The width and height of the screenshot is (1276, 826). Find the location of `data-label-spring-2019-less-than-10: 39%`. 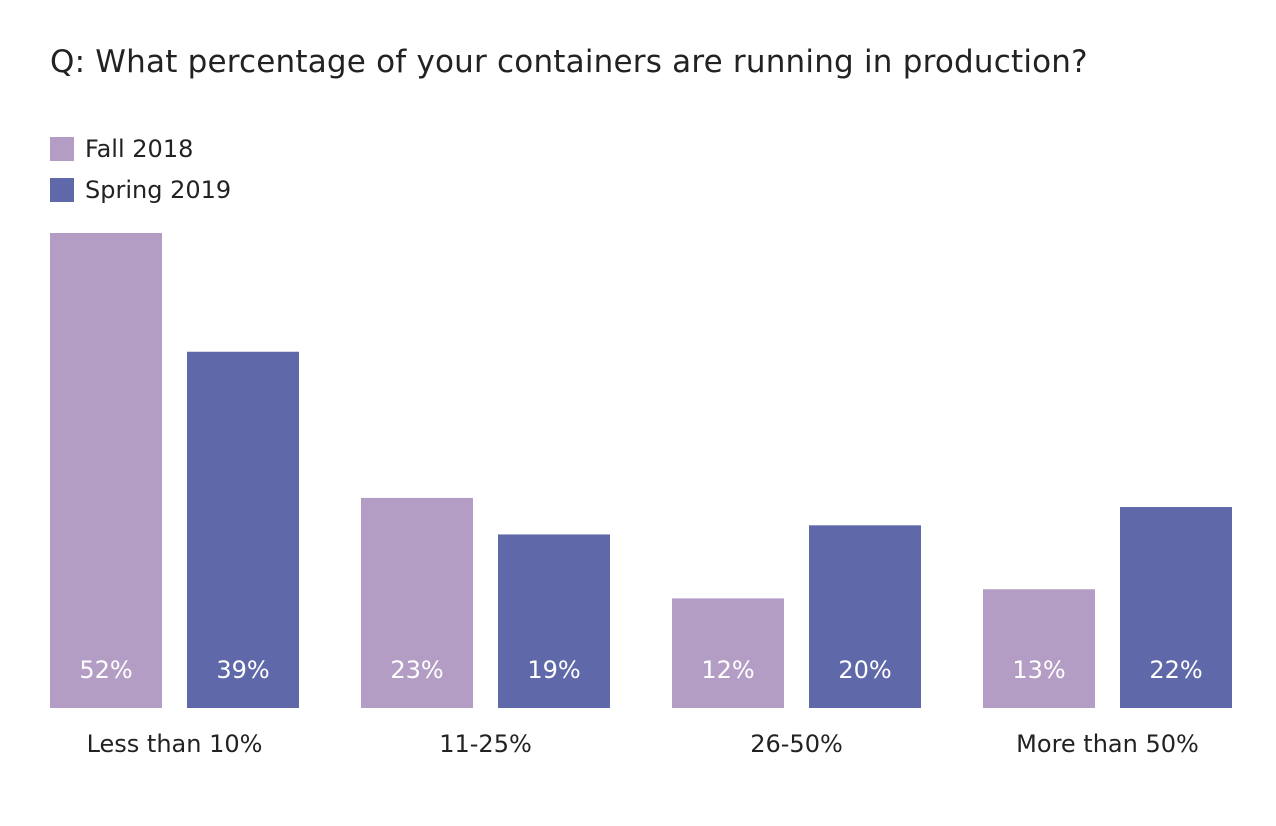

data-label-spring-2019-less-than-10: 39% is located at coordinates (242, 670).